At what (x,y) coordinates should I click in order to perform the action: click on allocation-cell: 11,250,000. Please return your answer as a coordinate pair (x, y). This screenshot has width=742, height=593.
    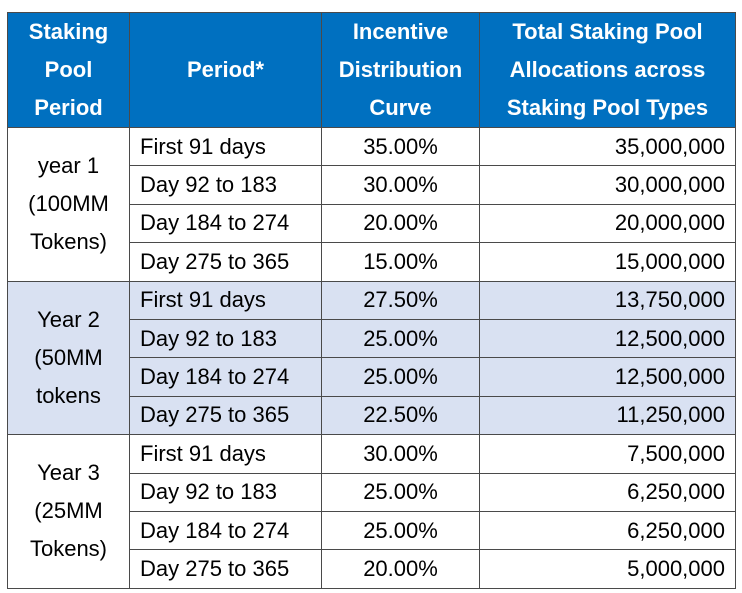
    Looking at the image, I should click on (607, 415).